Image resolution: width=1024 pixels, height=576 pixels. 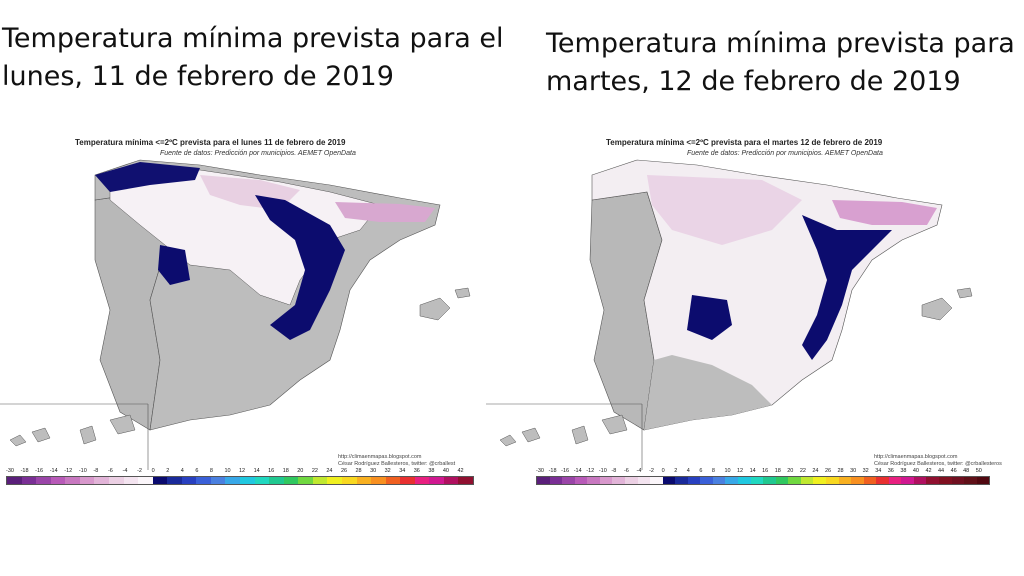 I want to click on legend-tick-label: 42, so click(x=928, y=471).